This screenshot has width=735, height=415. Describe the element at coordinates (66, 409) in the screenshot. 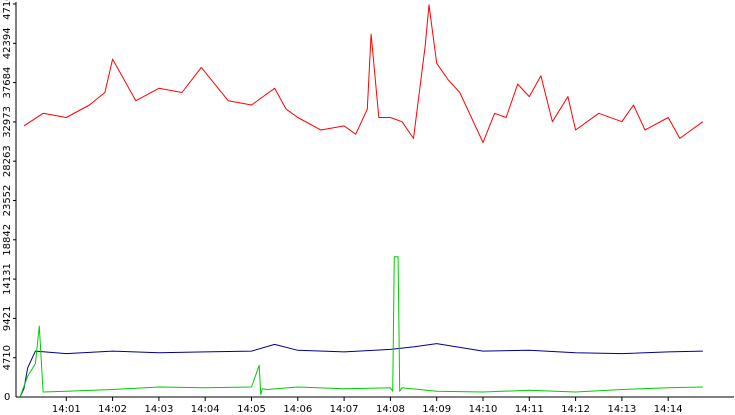

I see `x-tick-label: 14:01` at that location.